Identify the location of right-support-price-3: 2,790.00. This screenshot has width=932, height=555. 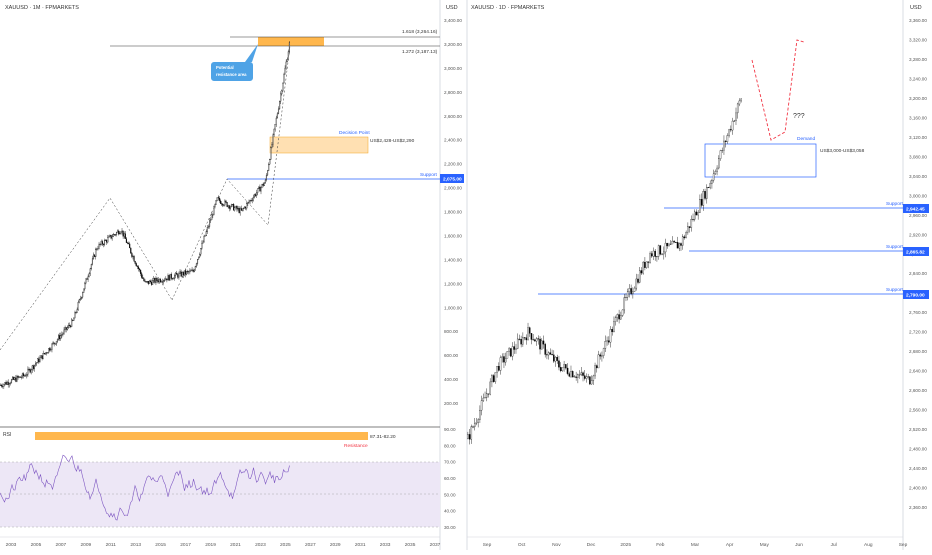
(915, 296).